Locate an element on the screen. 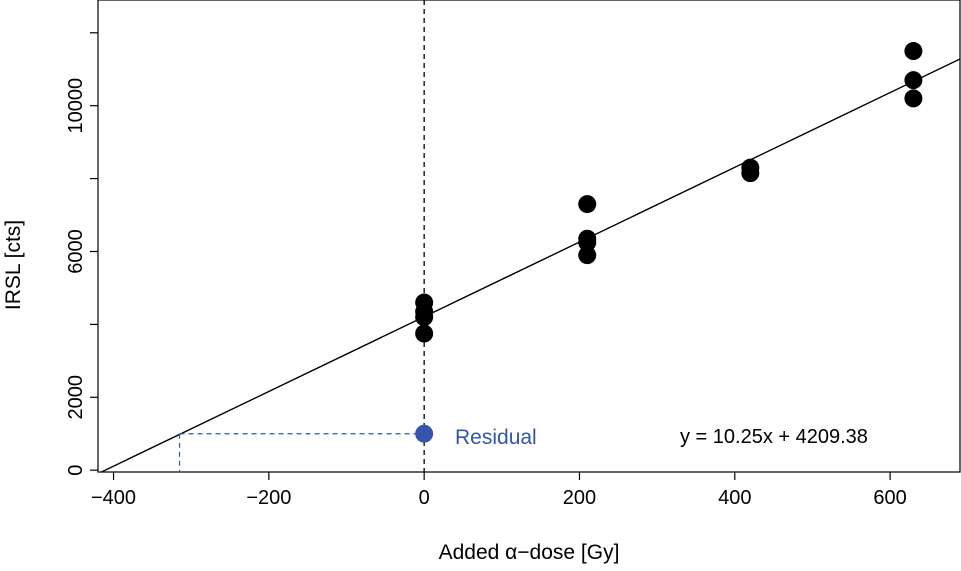  y-axis-label: IRSL [cts] is located at coordinates (13, 265).